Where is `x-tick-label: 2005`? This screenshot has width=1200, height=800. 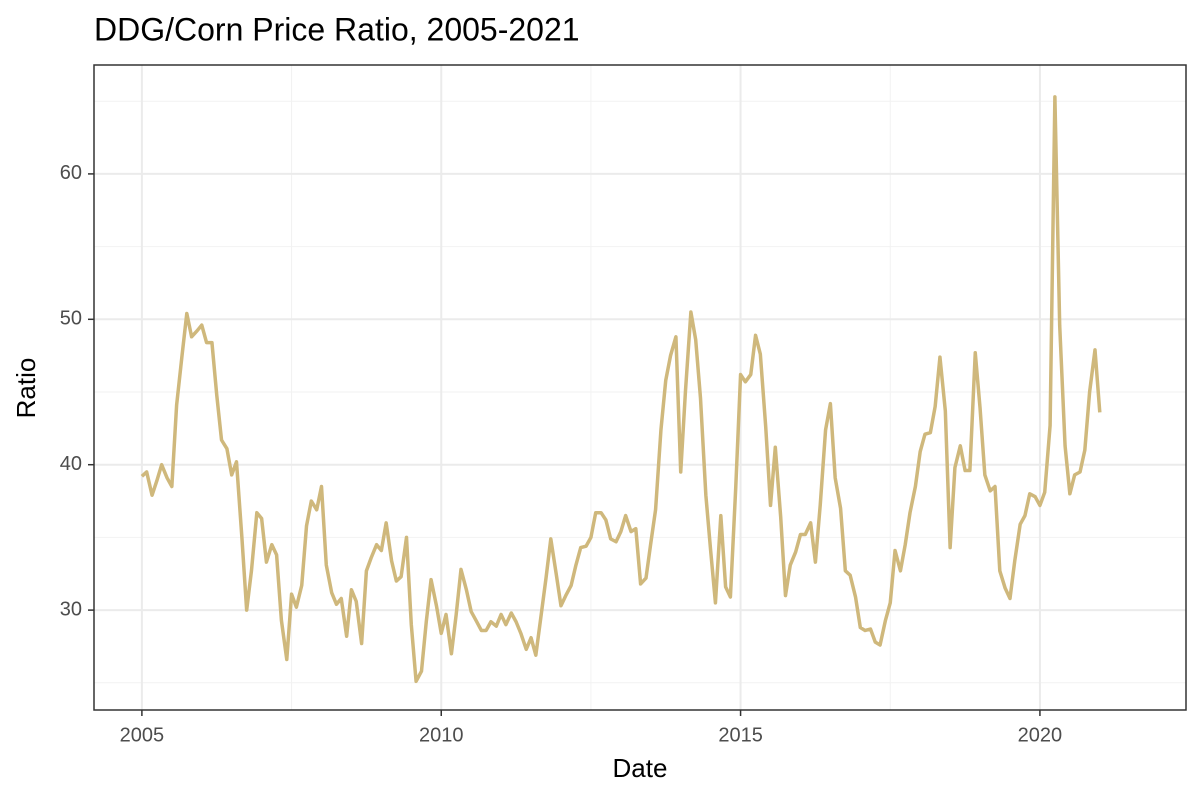
x-tick-label: 2005 is located at coordinates (142, 735).